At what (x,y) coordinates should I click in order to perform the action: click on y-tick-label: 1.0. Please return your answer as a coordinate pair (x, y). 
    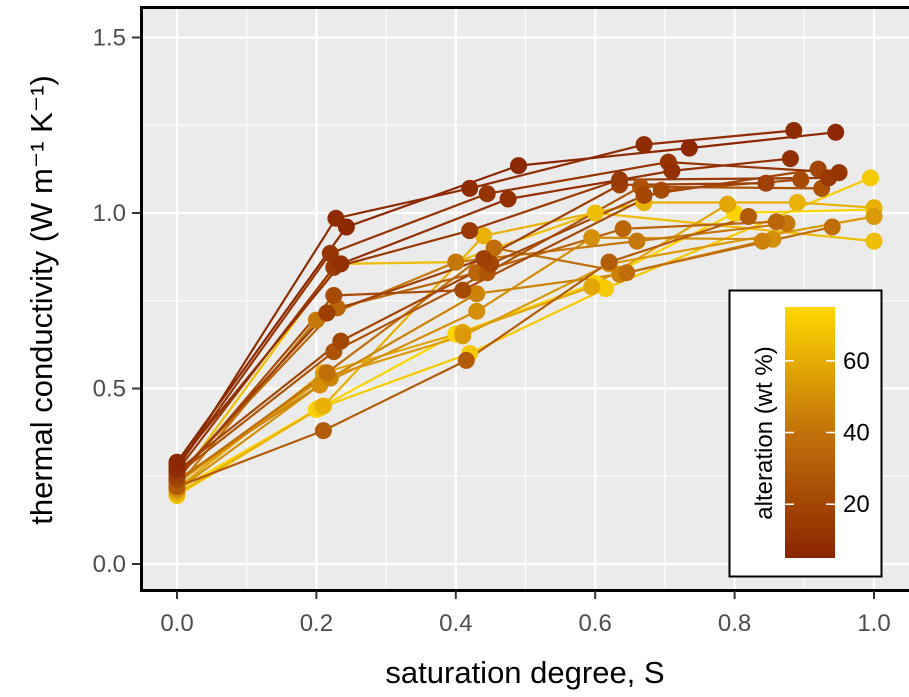
    Looking at the image, I should click on (109, 213).